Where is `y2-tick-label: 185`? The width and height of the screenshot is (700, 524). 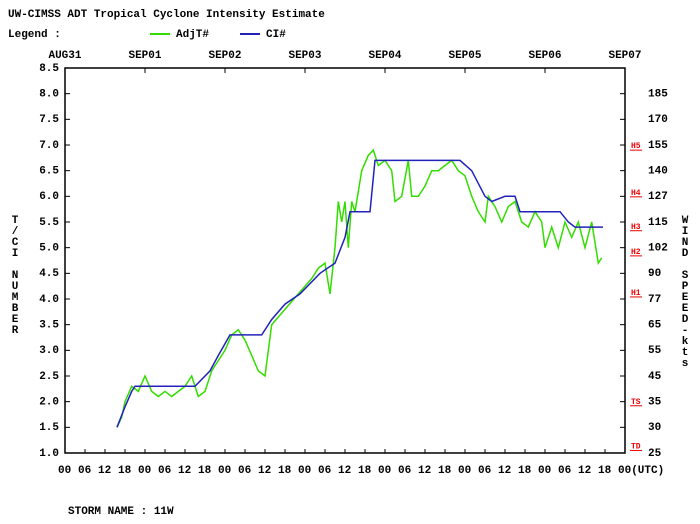
y2-tick-label: 185 is located at coordinates (658, 95).